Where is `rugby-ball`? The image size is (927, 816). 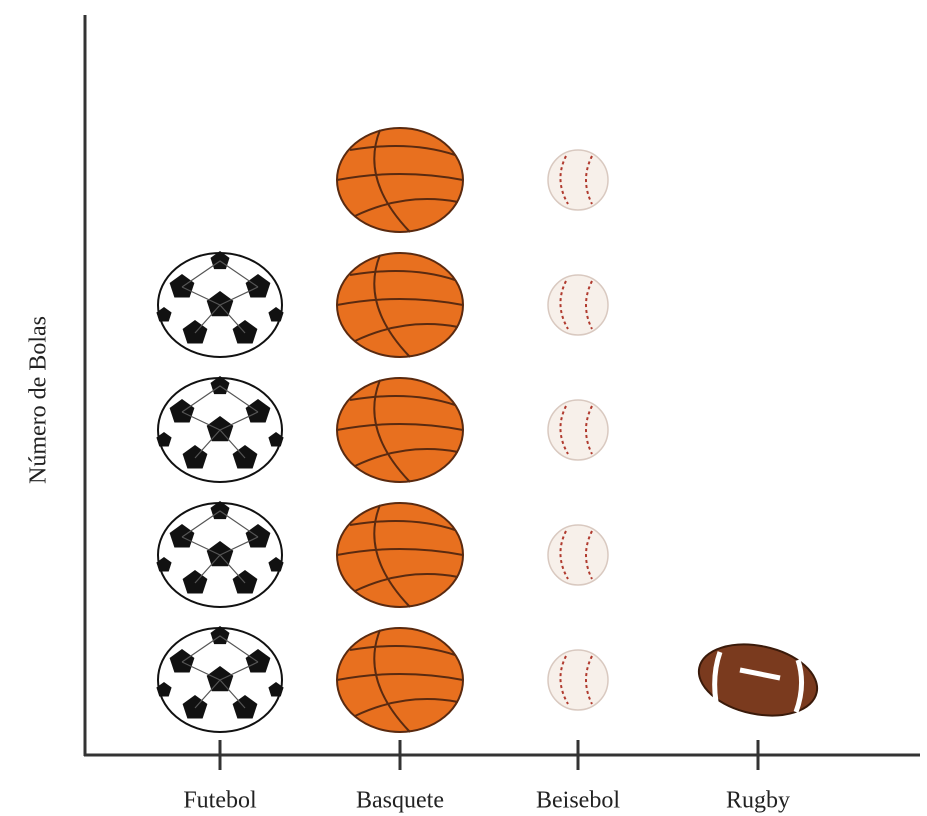 rugby-ball is located at coordinates (758, 680).